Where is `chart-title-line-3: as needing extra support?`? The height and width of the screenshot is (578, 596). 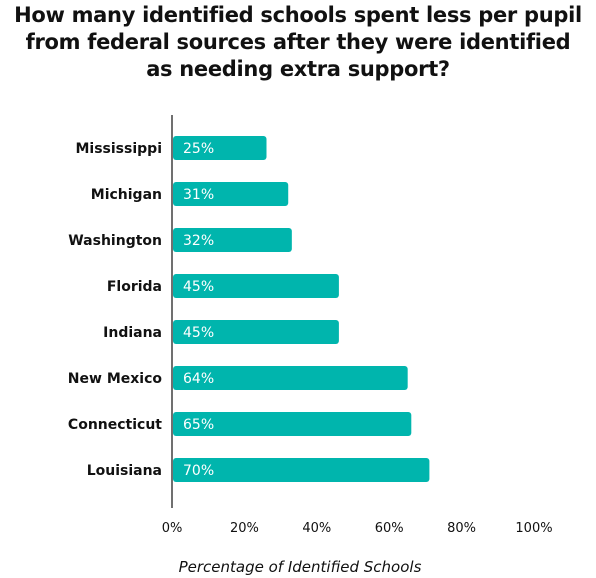 chart-title-line-3: as needing extra support? is located at coordinates (298, 69).